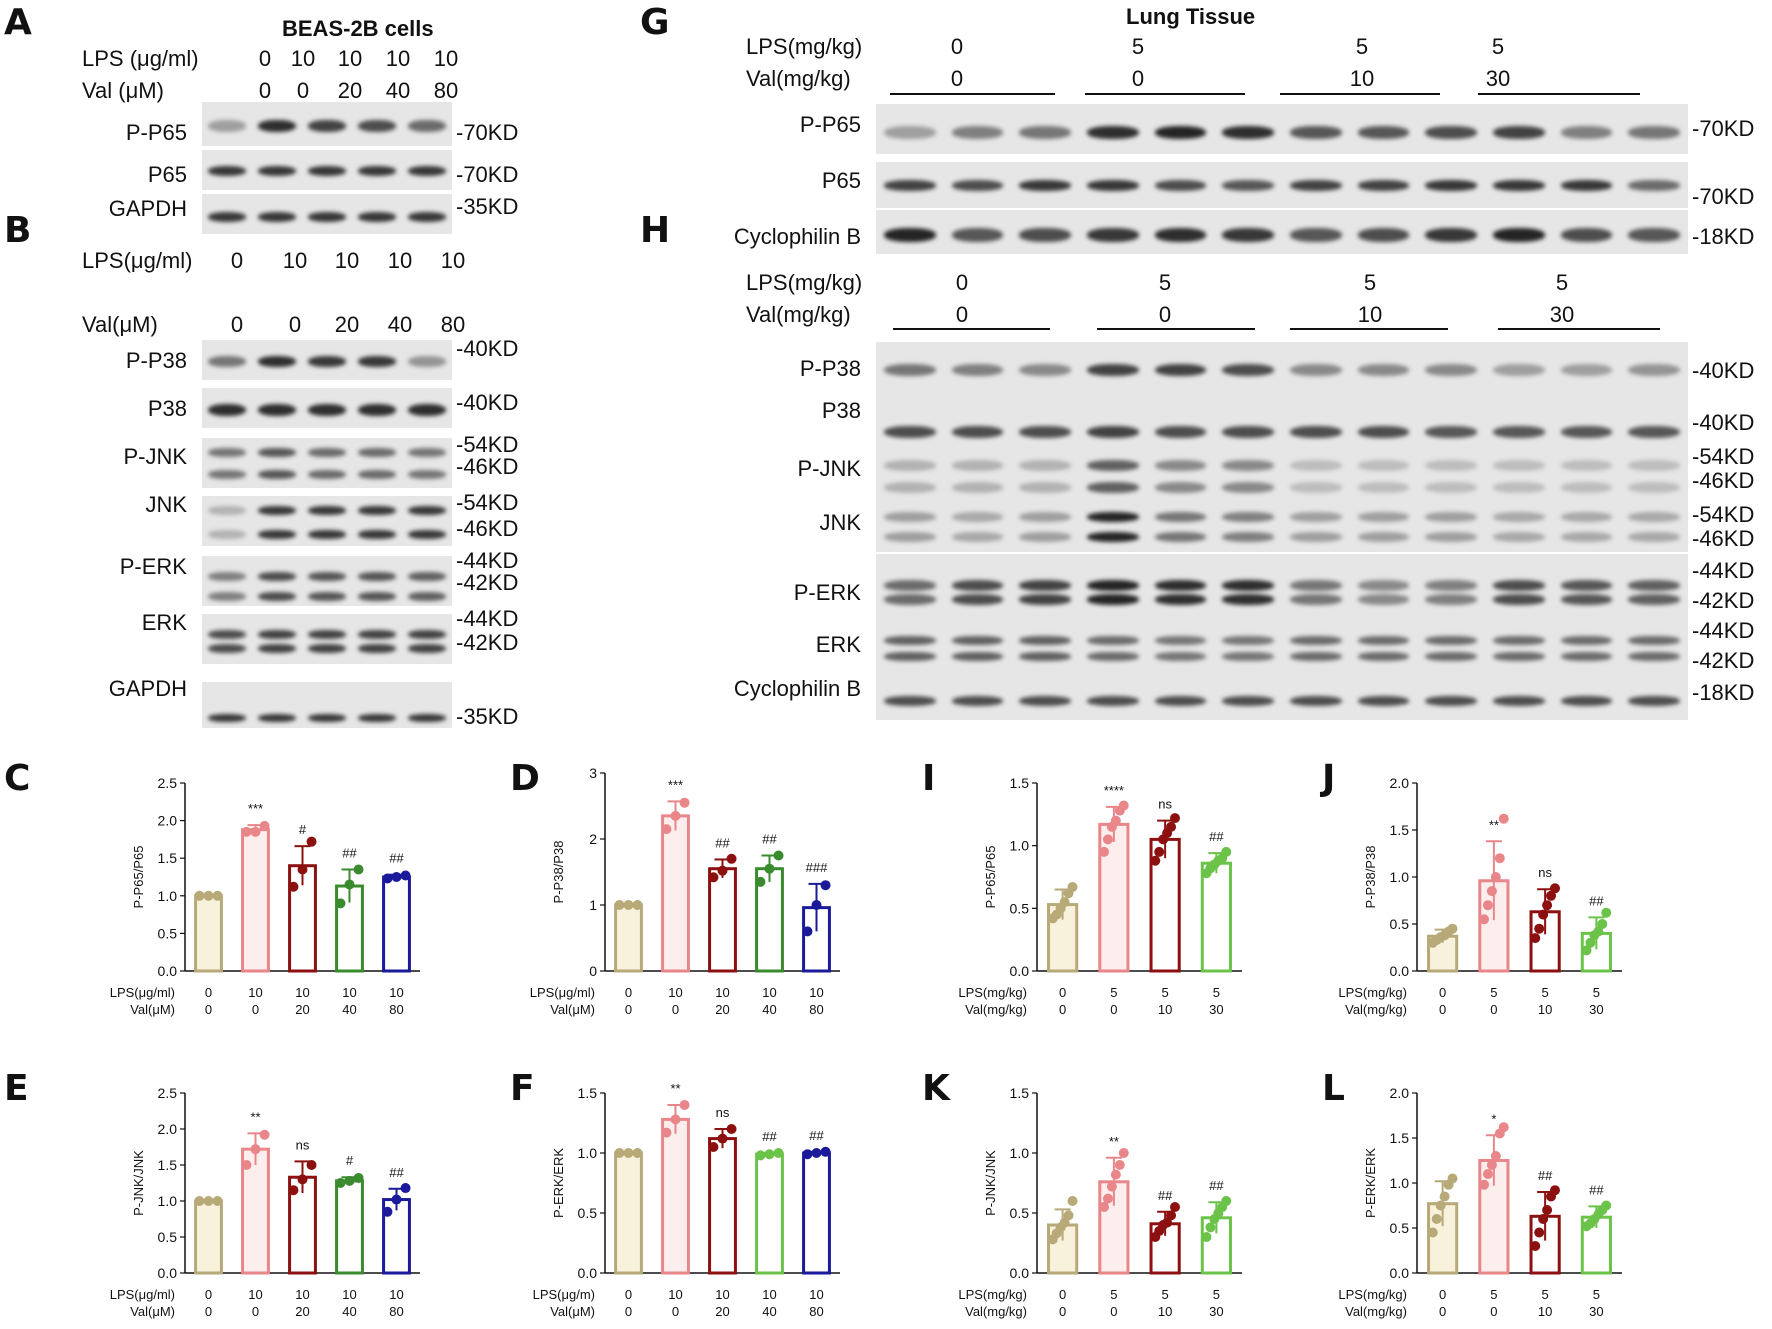 The height and width of the screenshot is (1329, 1772). What do you see at coordinates (255, 1116) in the screenshot?
I see `significance-label: **` at bounding box center [255, 1116].